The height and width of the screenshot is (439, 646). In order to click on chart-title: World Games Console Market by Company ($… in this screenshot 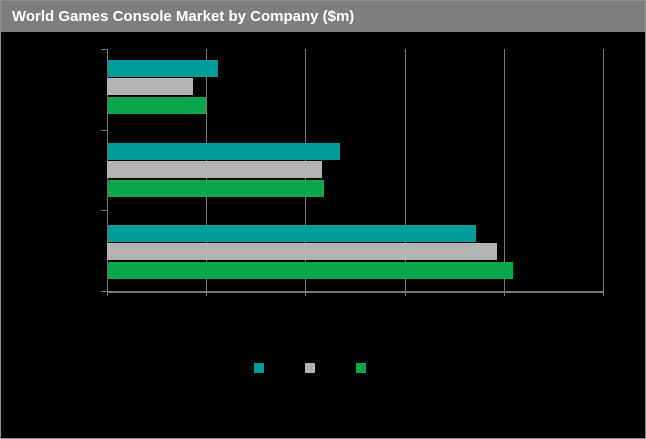, I will do `click(183, 16)`.